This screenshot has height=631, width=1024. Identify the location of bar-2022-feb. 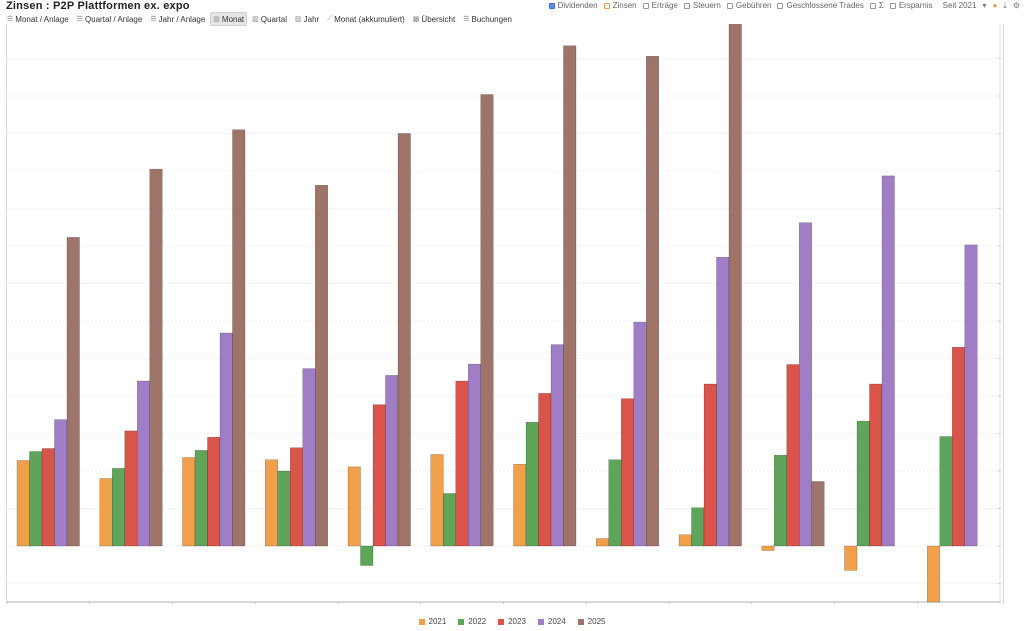
(118, 507).